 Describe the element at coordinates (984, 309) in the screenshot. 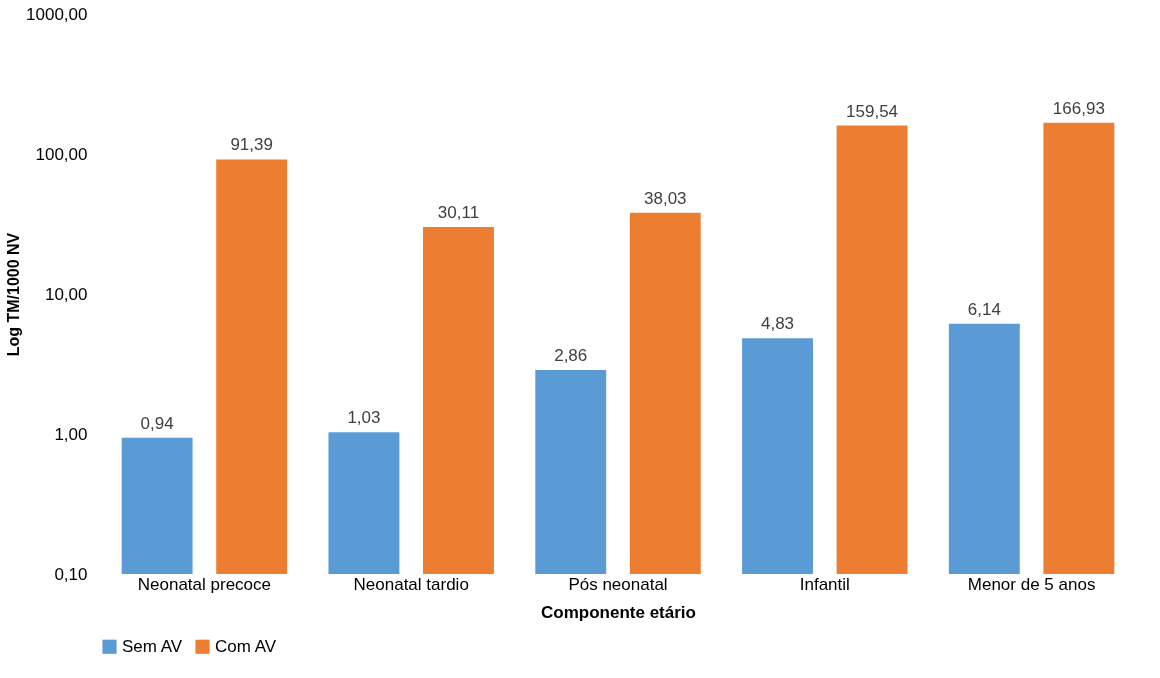

I see `data-label: 6,14` at that location.